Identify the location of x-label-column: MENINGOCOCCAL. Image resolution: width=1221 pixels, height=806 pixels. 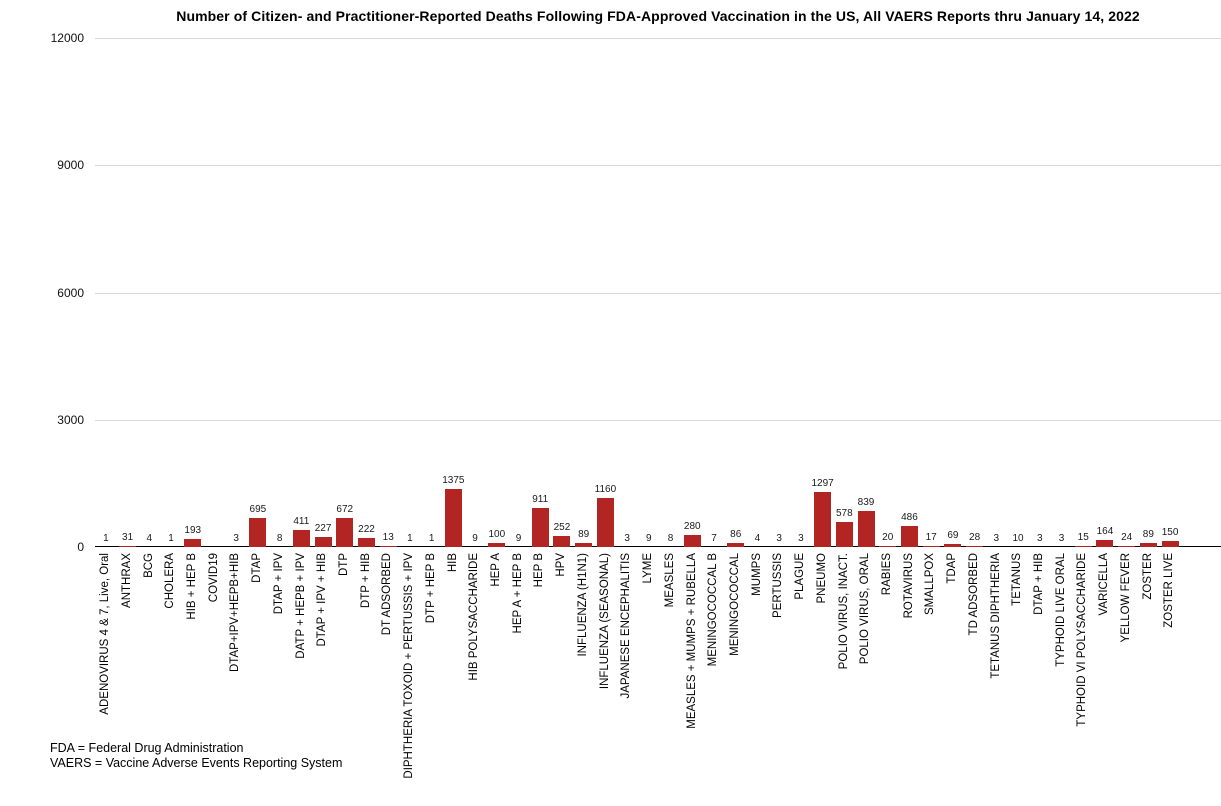
(736, 604).